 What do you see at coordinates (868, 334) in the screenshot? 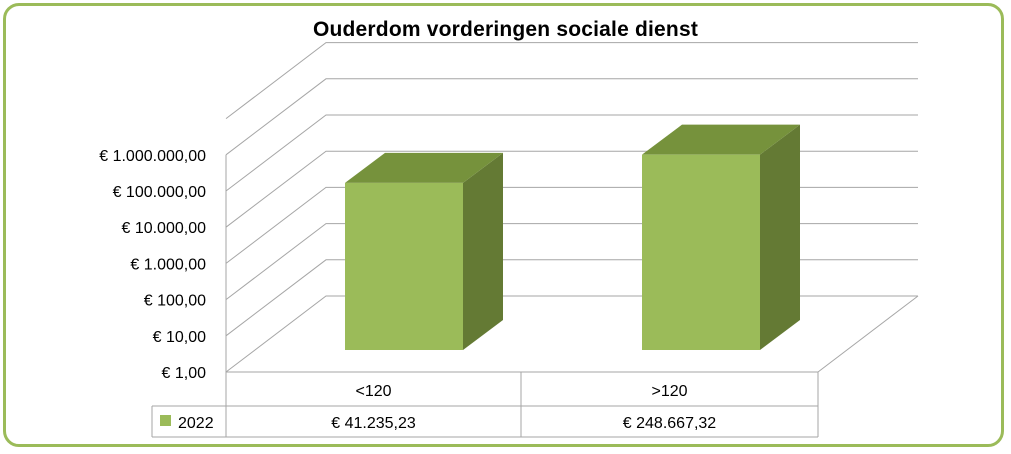
I see `floor-side-edge` at bounding box center [868, 334].